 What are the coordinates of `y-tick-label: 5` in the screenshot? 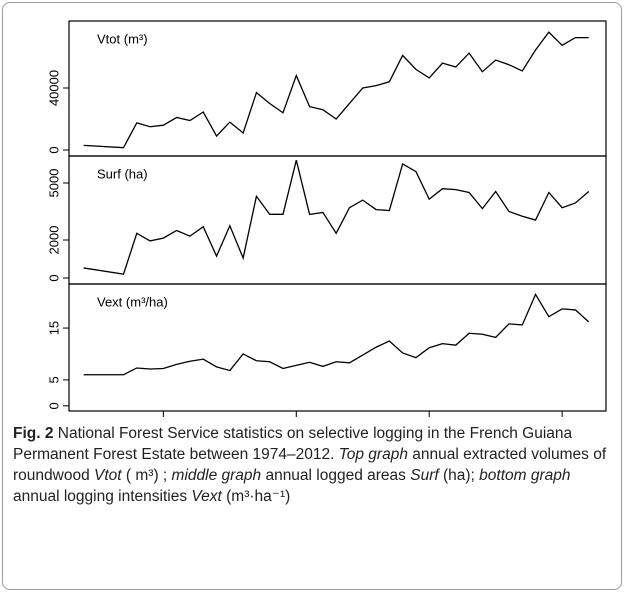 It's located at (53, 379).